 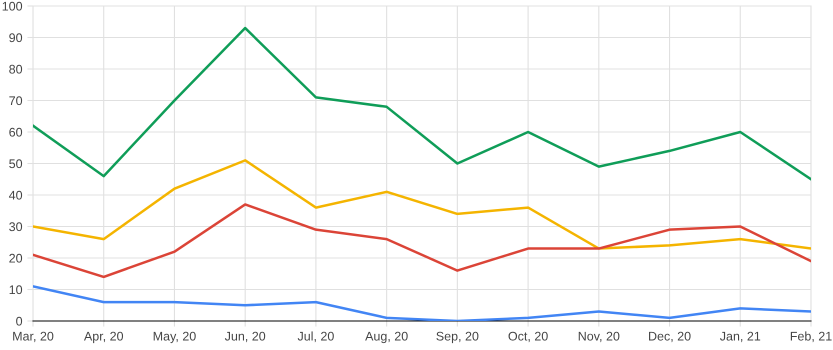 I want to click on x-tick-label: Aug, 20, so click(x=386, y=338).